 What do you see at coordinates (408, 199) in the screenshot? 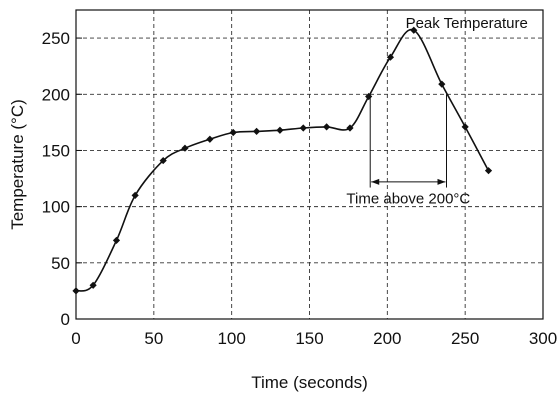
I see `time-above-200-label: Time above 200°C` at bounding box center [408, 199].